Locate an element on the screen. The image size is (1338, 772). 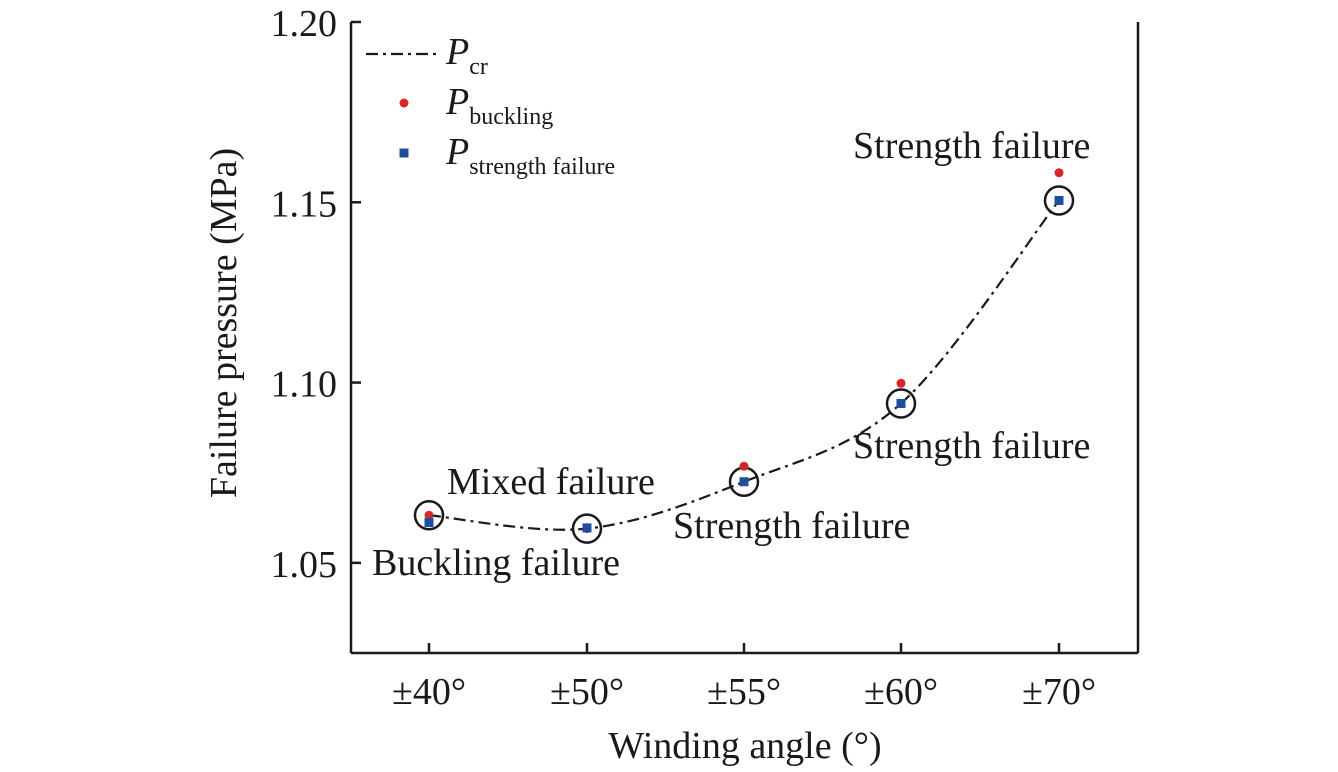
x-tick-label: ±60° is located at coordinates (901, 692).